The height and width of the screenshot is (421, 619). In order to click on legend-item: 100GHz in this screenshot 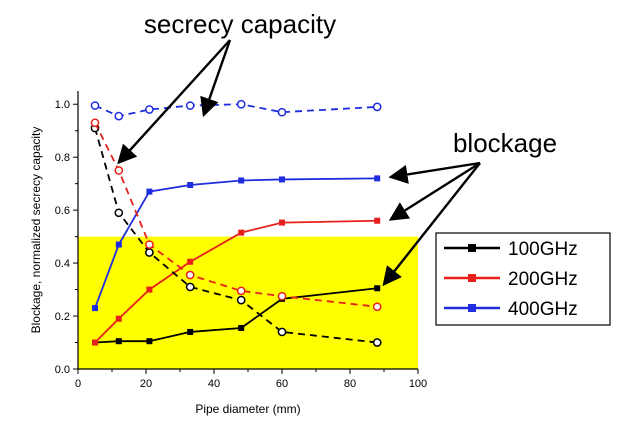, I will do `click(511, 249)`.